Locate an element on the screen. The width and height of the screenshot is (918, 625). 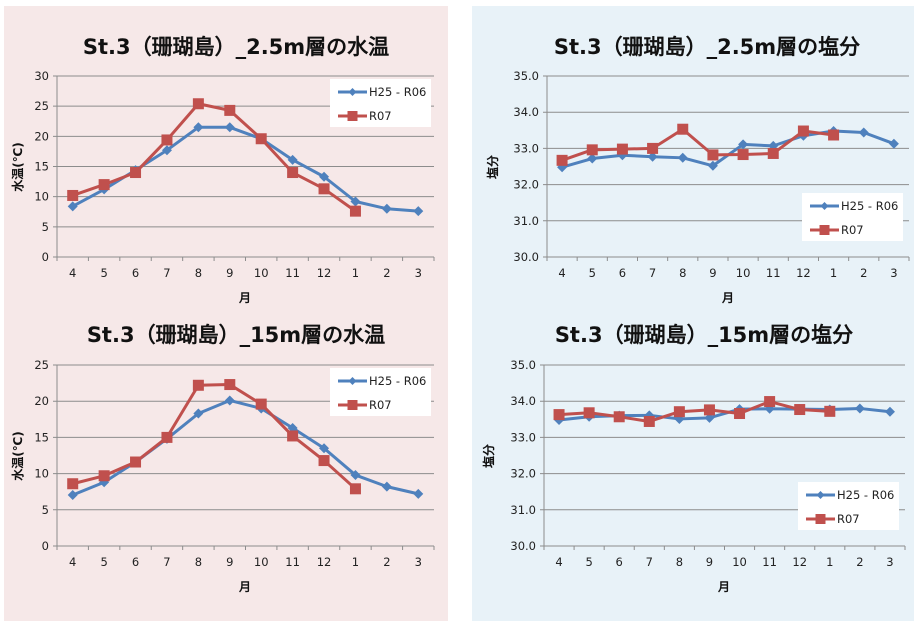
chart-title: St.3（珊瑚島）_2.5m層の塩分 is located at coordinates (707, 47).